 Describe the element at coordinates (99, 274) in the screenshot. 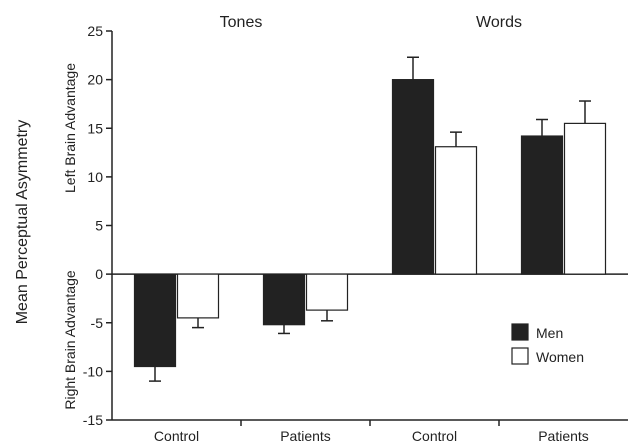

I see `y-tick-label: 0` at that location.